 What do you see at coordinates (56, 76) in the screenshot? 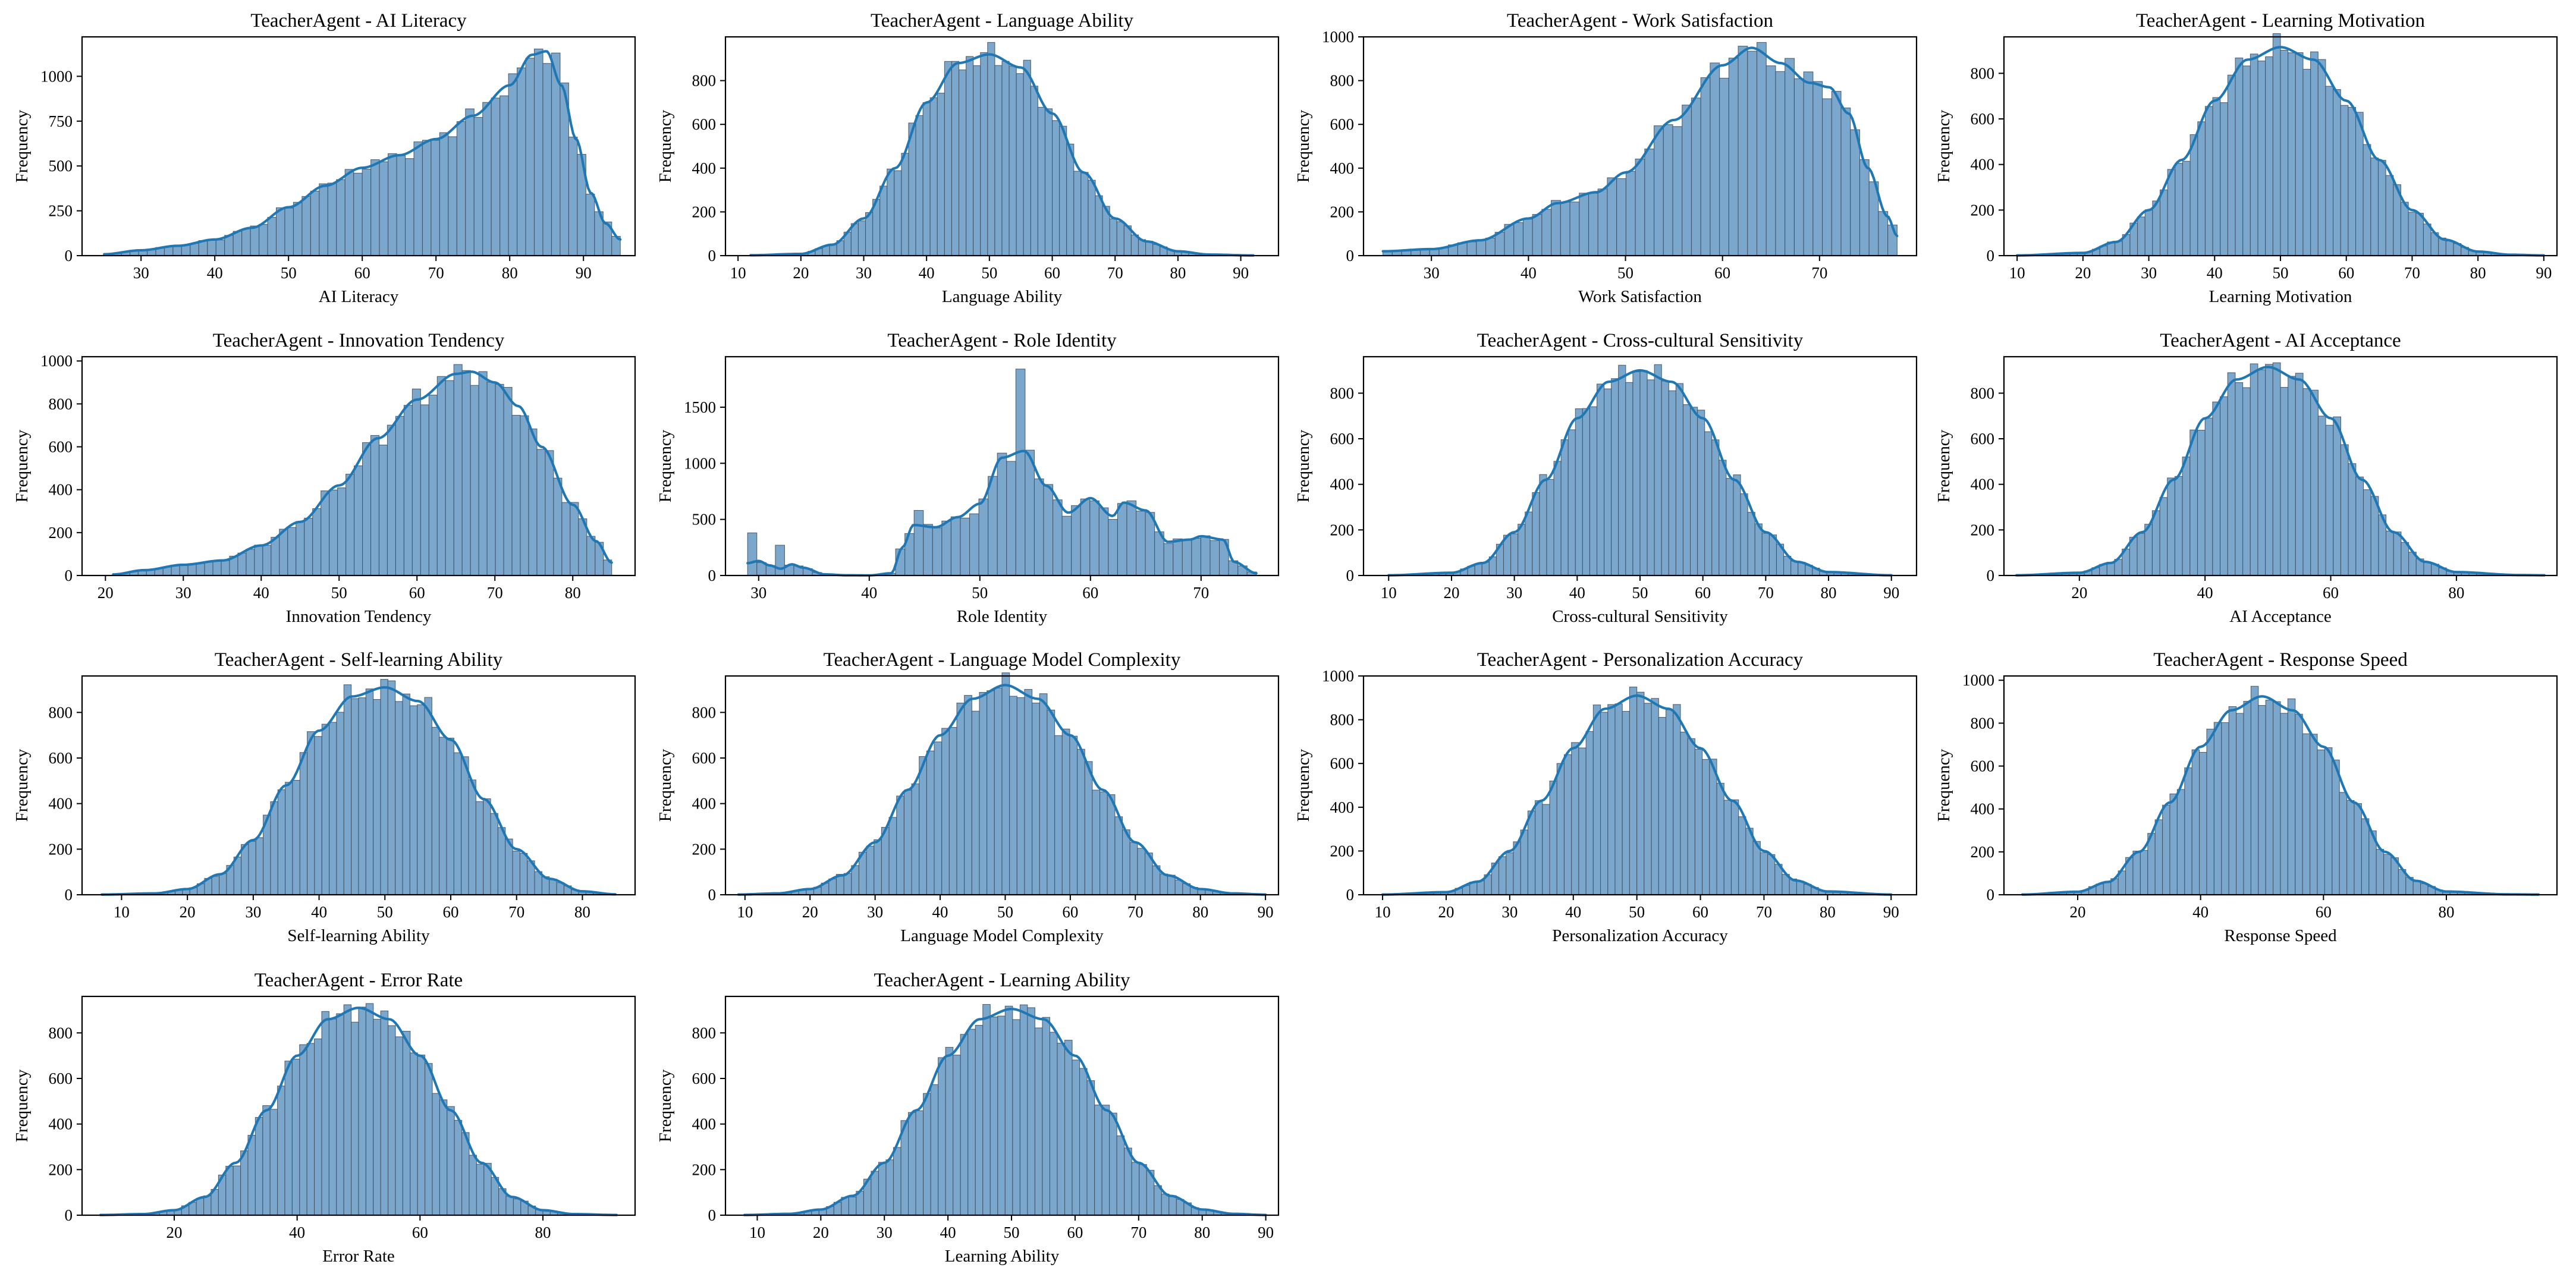
I see `y-tick-label: 1000` at bounding box center [56, 76].